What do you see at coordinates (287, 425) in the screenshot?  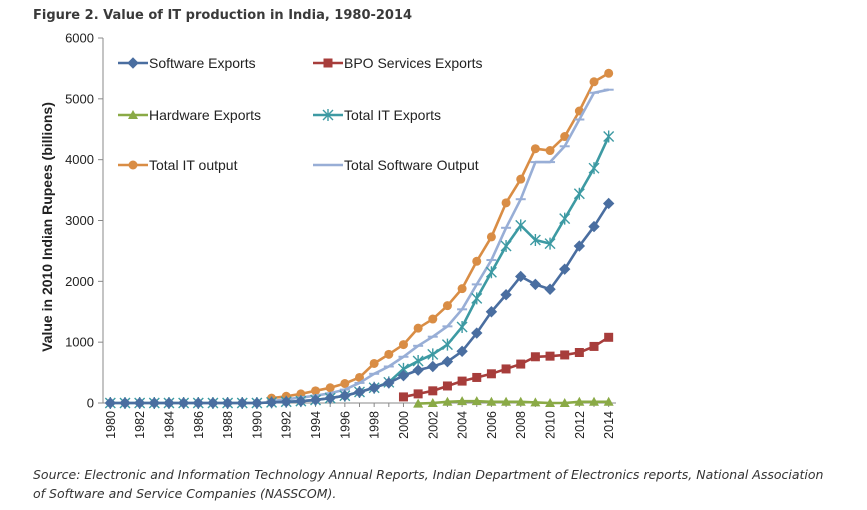 I see `x-tick-label: 1992` at bounding box center [287, 425].